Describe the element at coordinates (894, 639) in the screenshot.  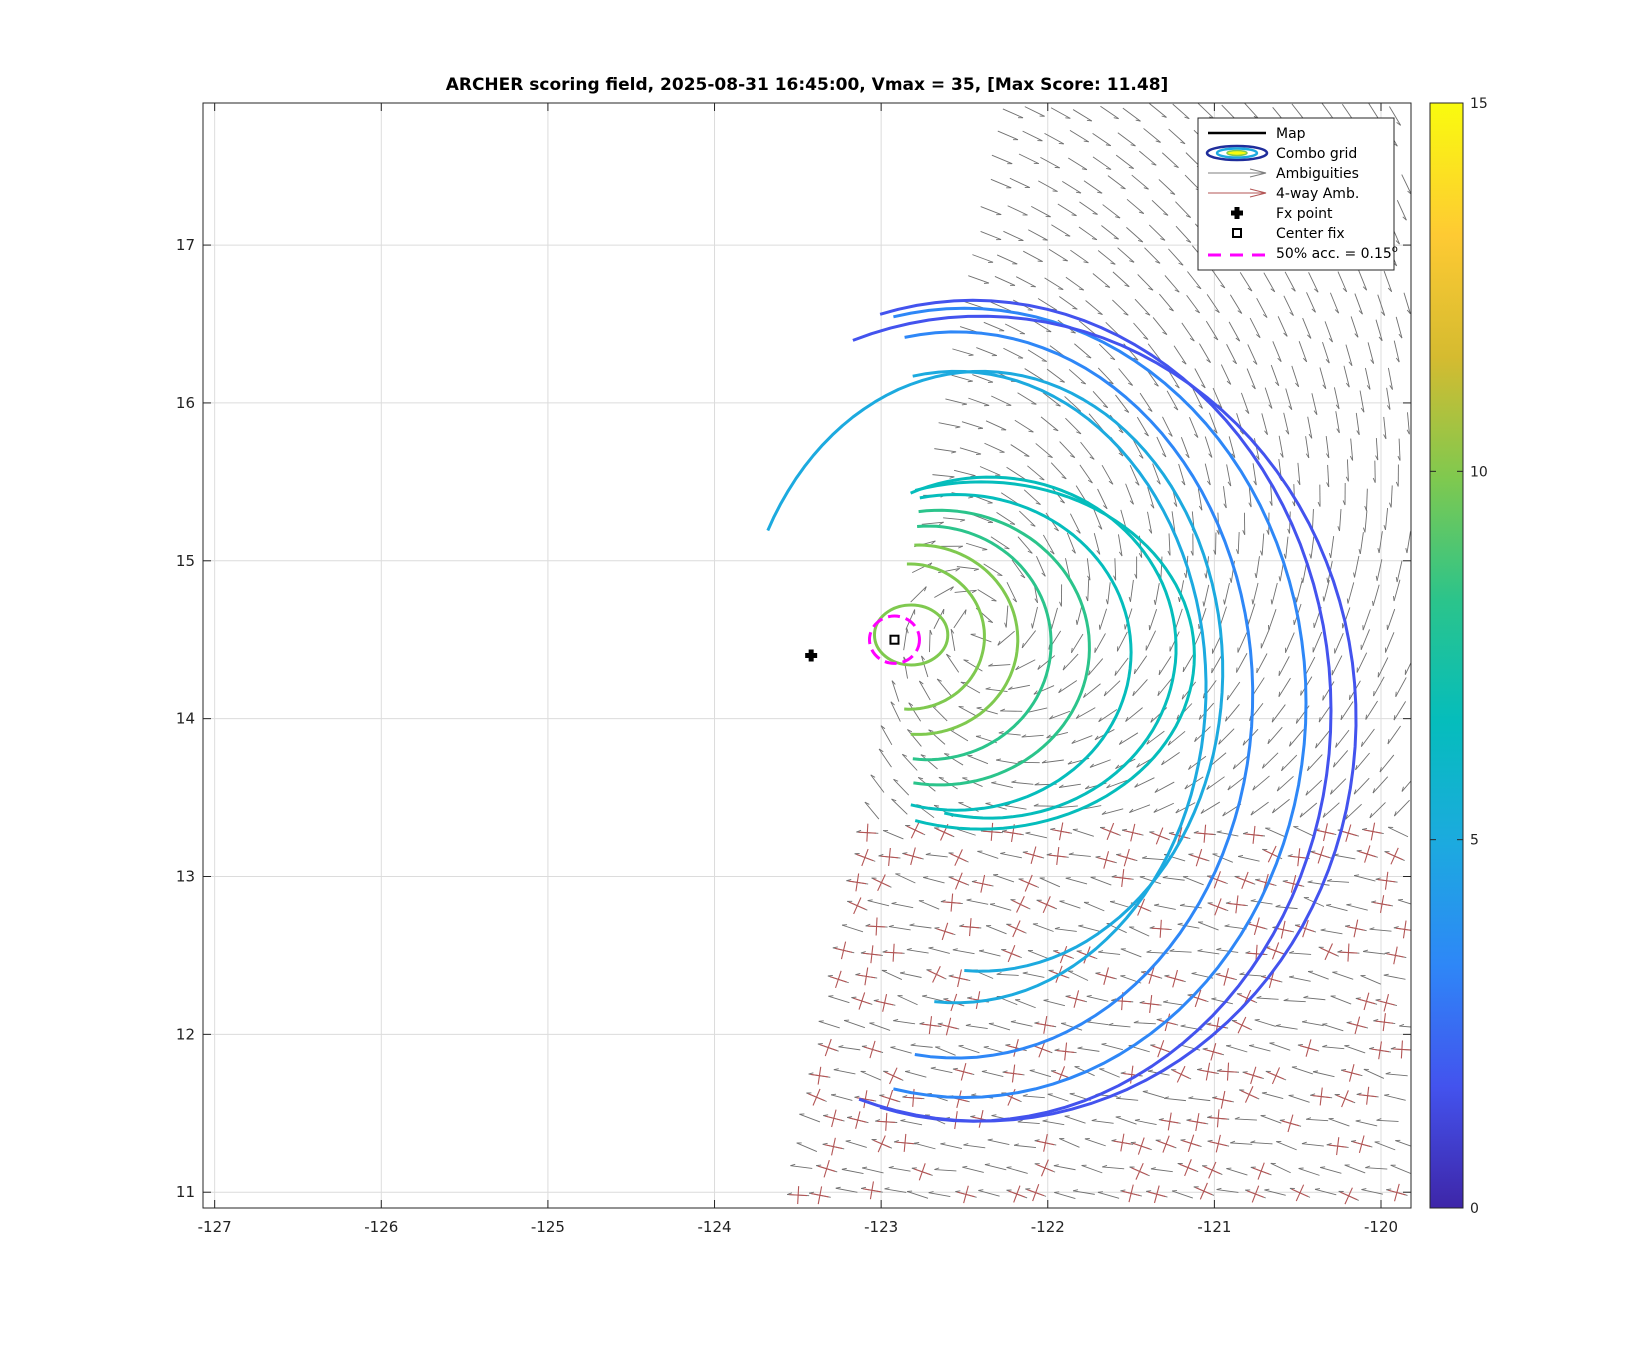
I see `accuracy-circle` at that location.